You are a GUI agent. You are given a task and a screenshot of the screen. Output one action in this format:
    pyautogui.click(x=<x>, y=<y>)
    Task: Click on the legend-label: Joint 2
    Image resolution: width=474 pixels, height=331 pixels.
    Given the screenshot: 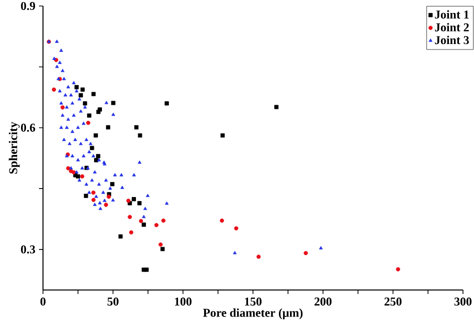 What is the action you would take?
    pyautogui.click(x=451, y=27)
    